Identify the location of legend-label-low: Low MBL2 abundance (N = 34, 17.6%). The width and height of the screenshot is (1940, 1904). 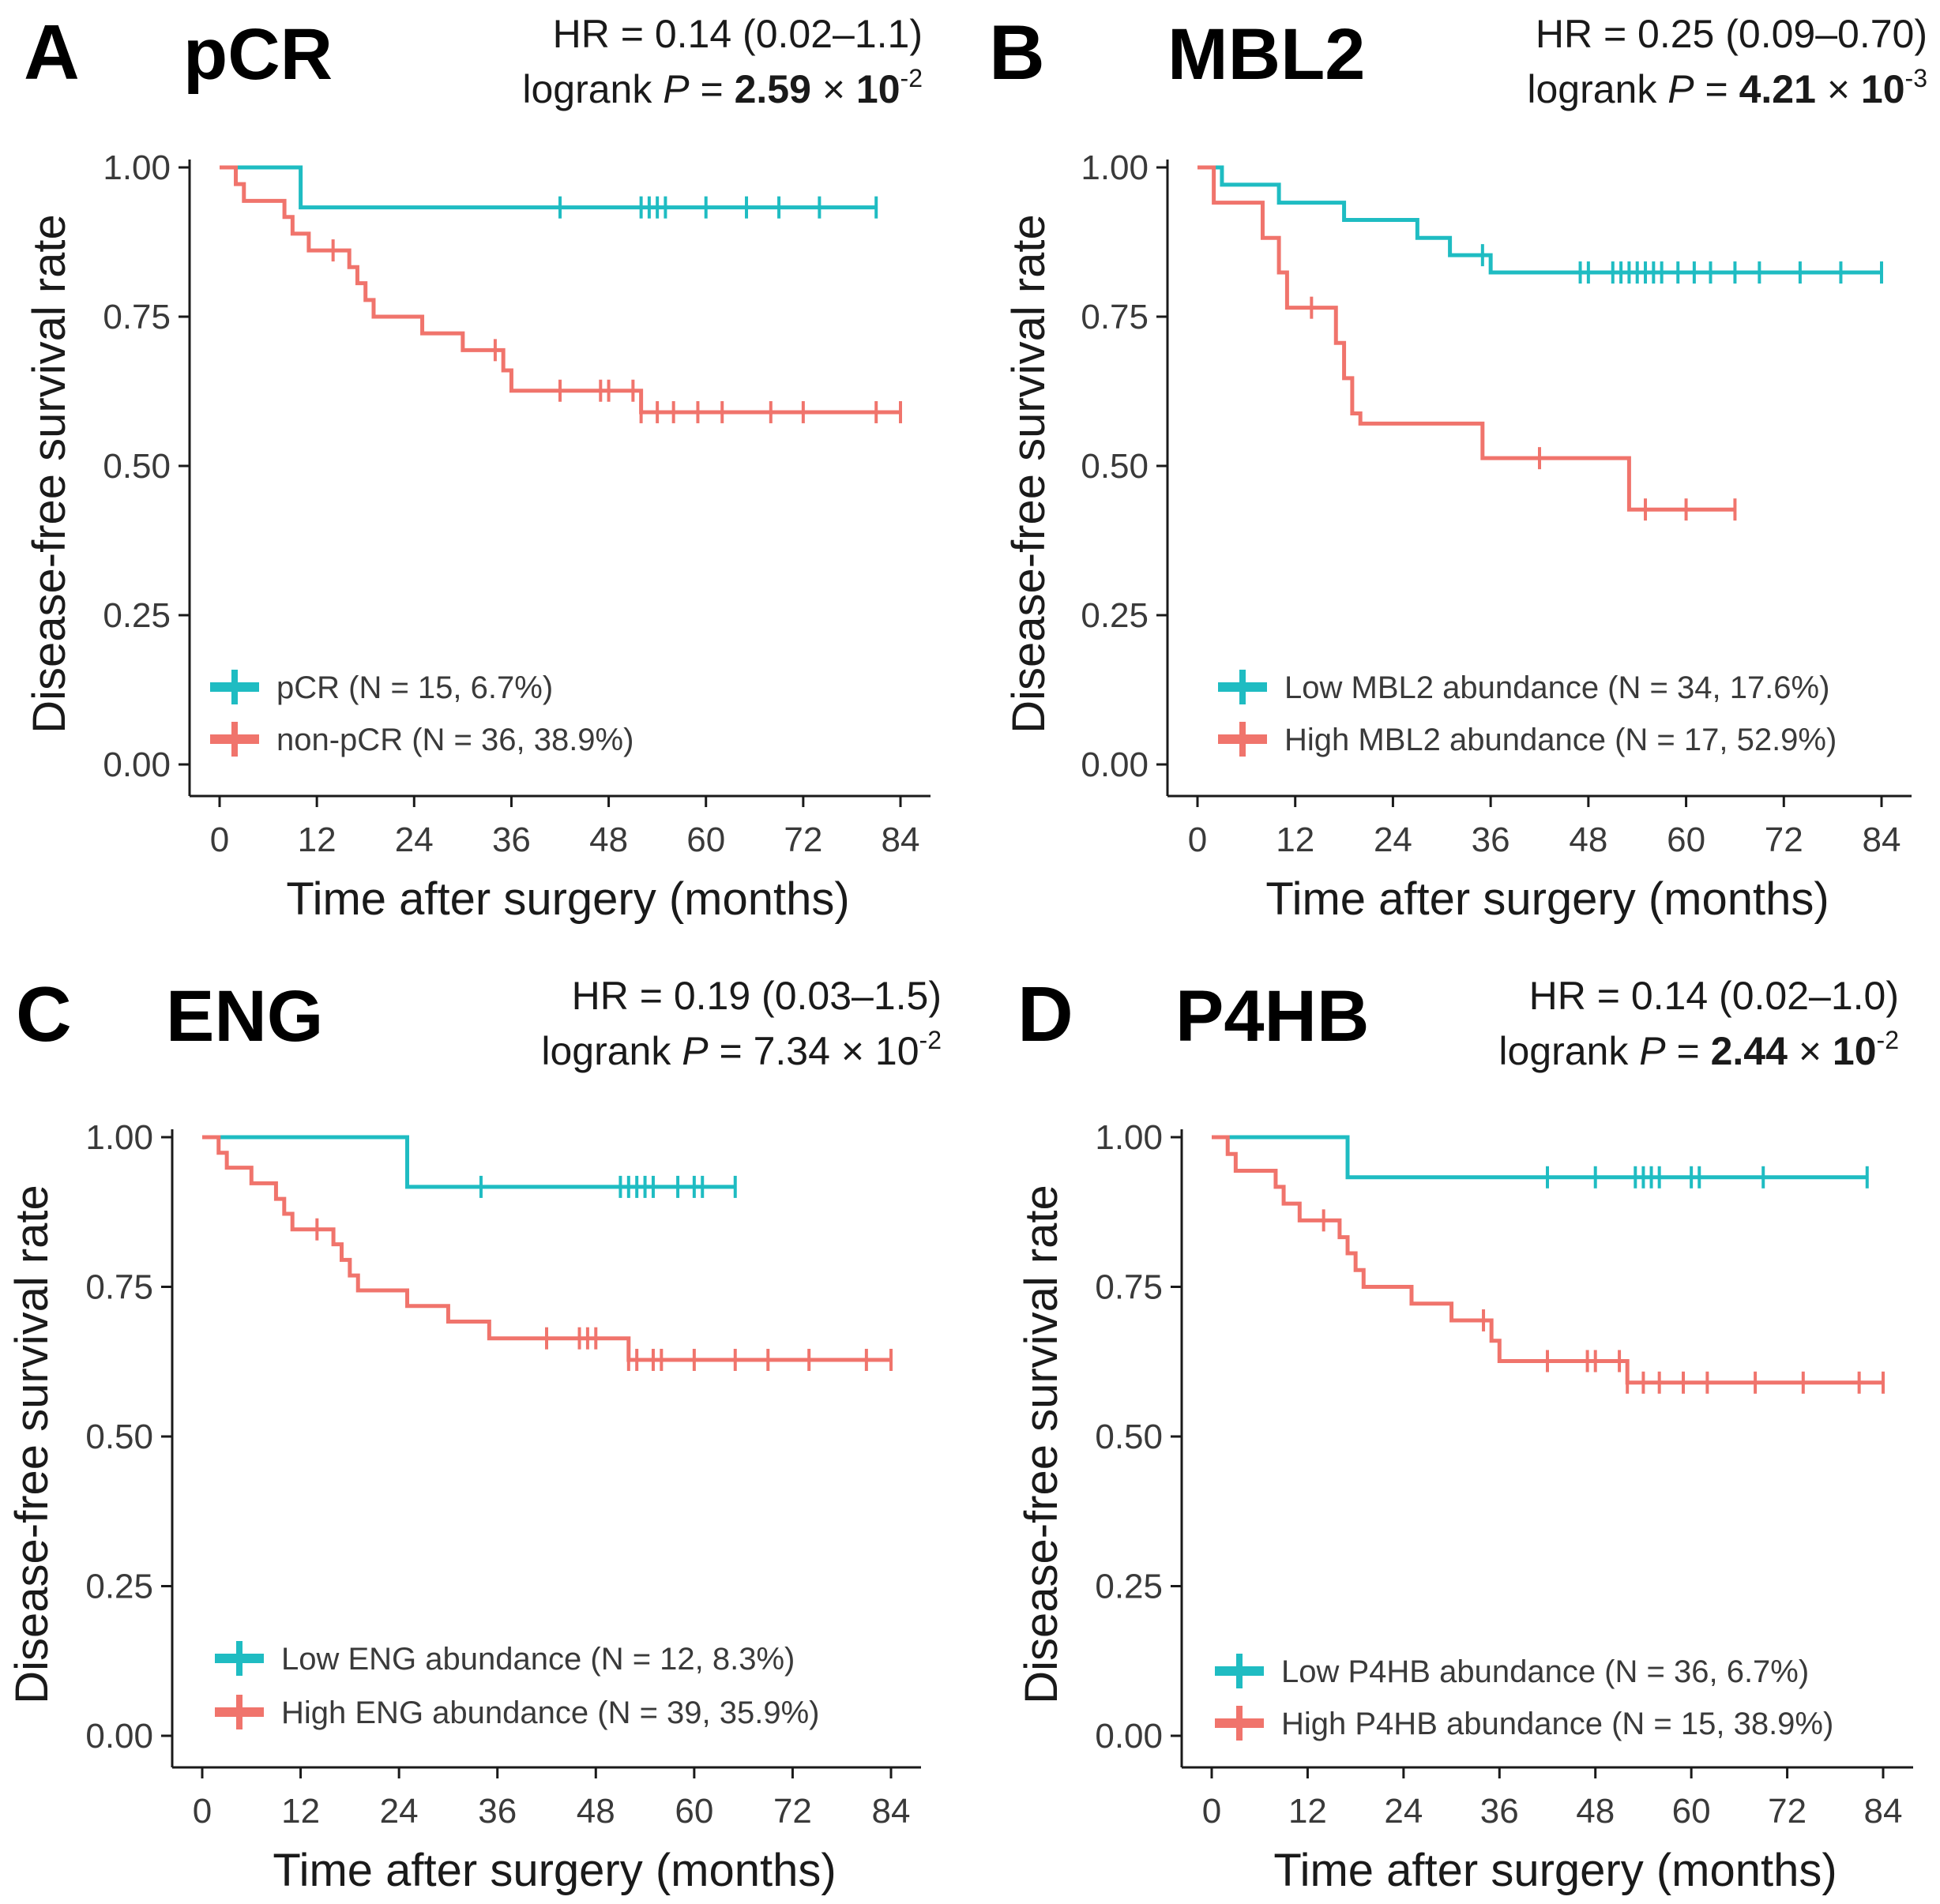
(1556, 687).